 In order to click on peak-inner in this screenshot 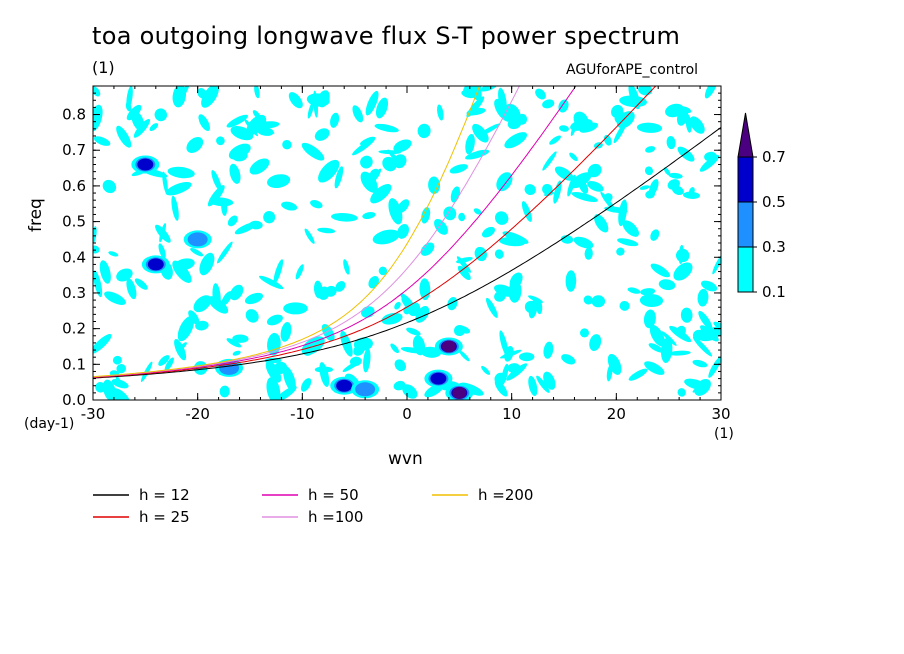, I will do `click(438, 378)`.